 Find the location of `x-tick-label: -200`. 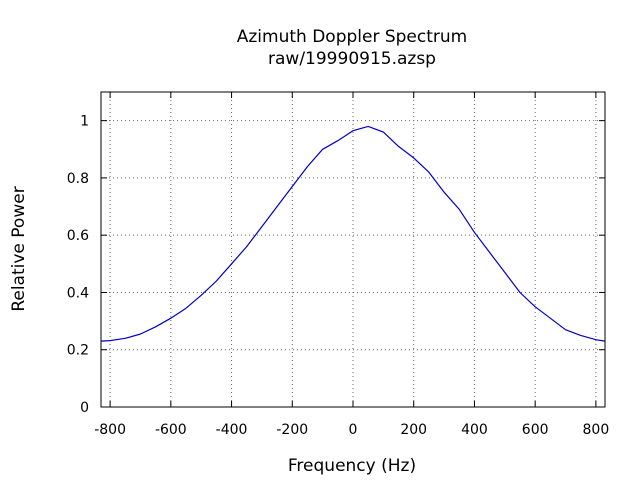

x-tick-label: -200 is located at coordinates (292, 430).